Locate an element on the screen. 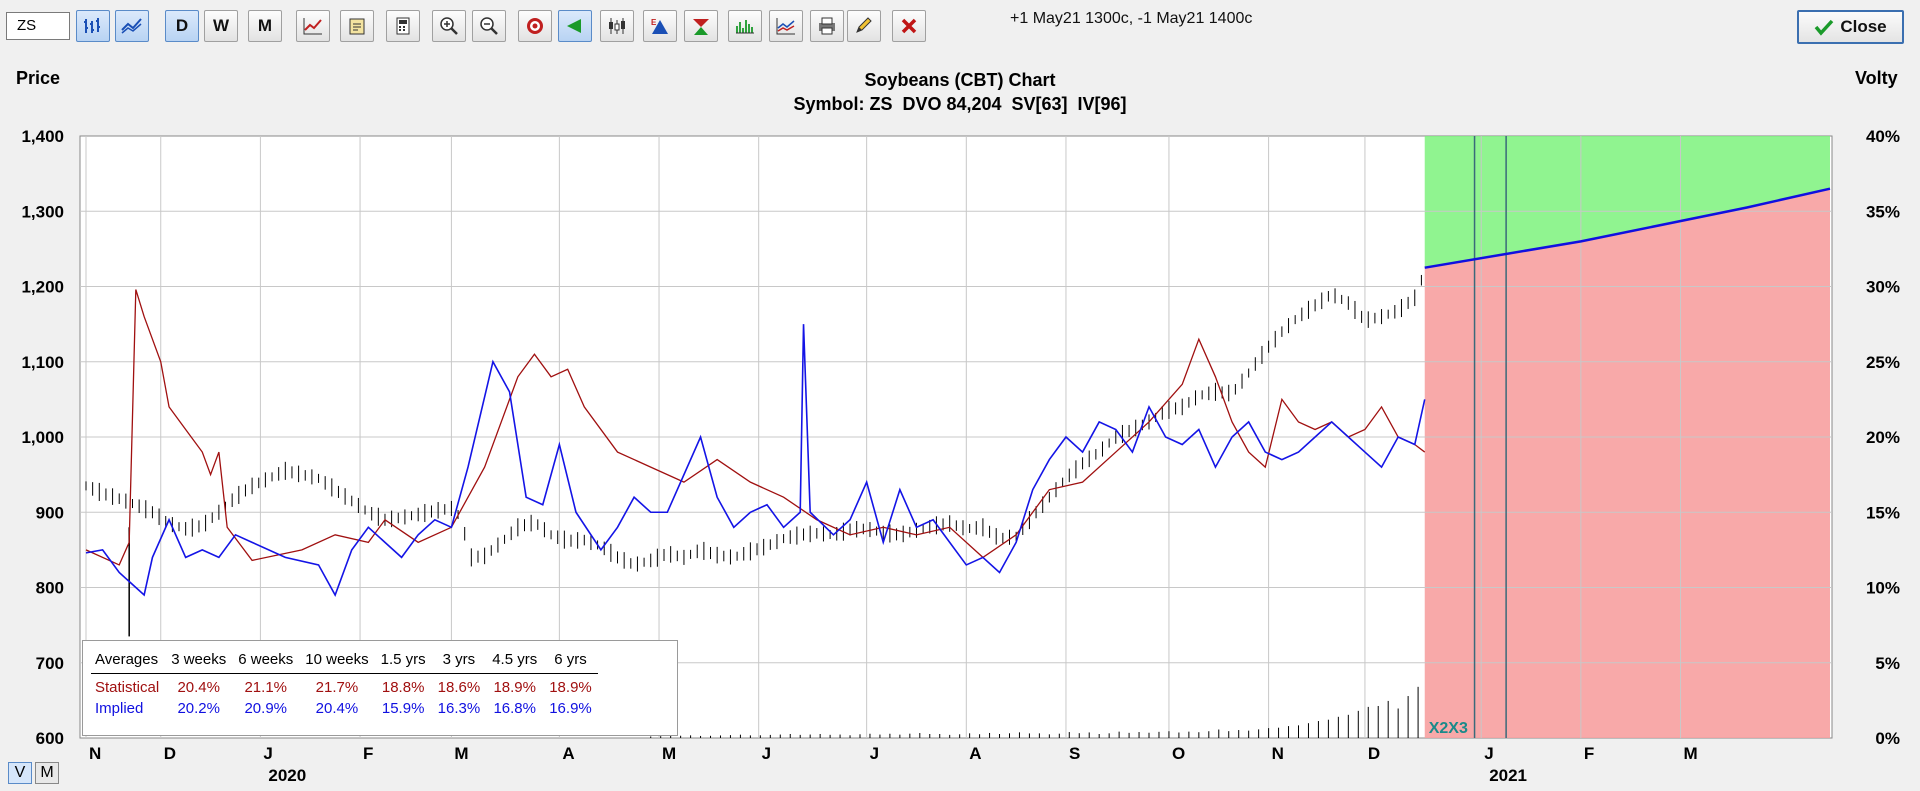  delete-button is located at coordinates (909, 26).